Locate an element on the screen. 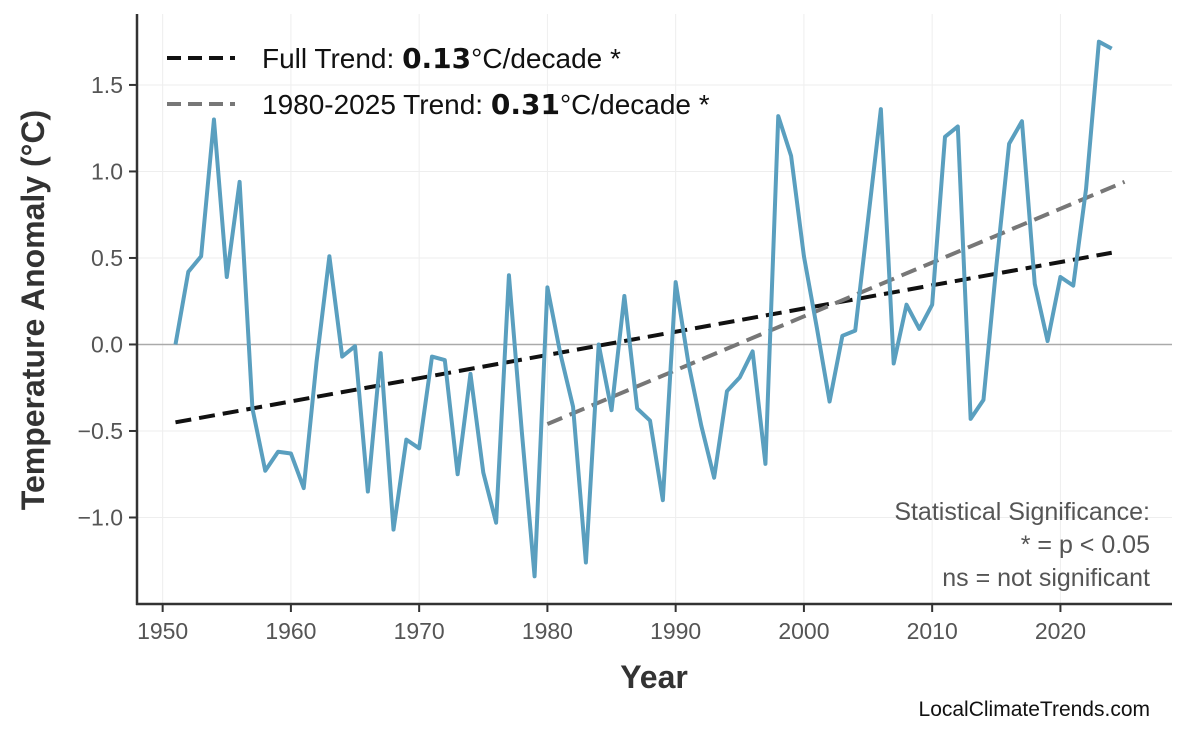 The image size is (1186, 742). x-axis-label: Year is located at coordinates (654, 677).